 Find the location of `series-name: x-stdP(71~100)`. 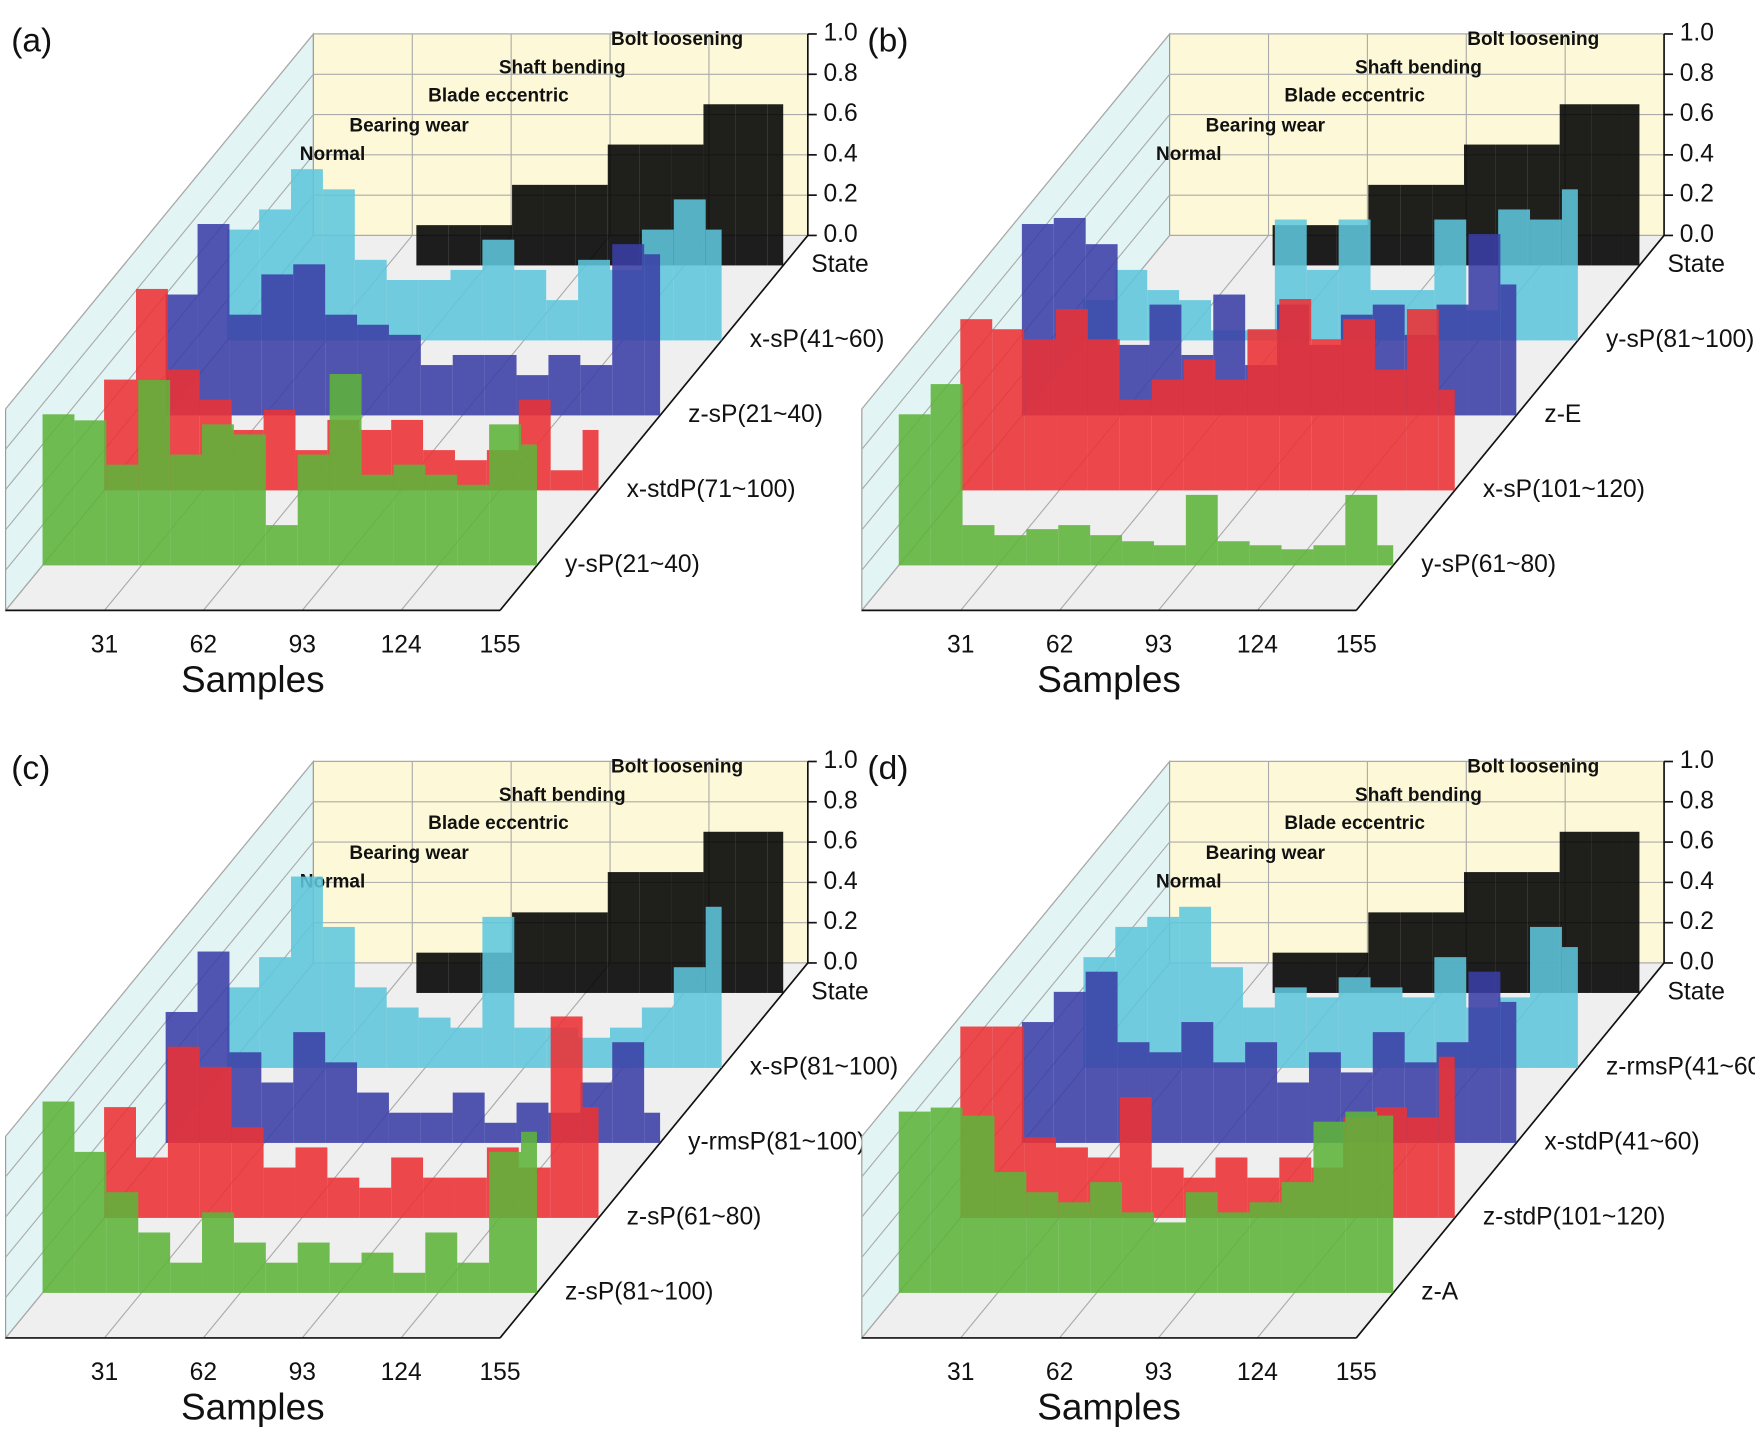

series-name: x-stdP(71~100) is located at coordinates (711, 489).